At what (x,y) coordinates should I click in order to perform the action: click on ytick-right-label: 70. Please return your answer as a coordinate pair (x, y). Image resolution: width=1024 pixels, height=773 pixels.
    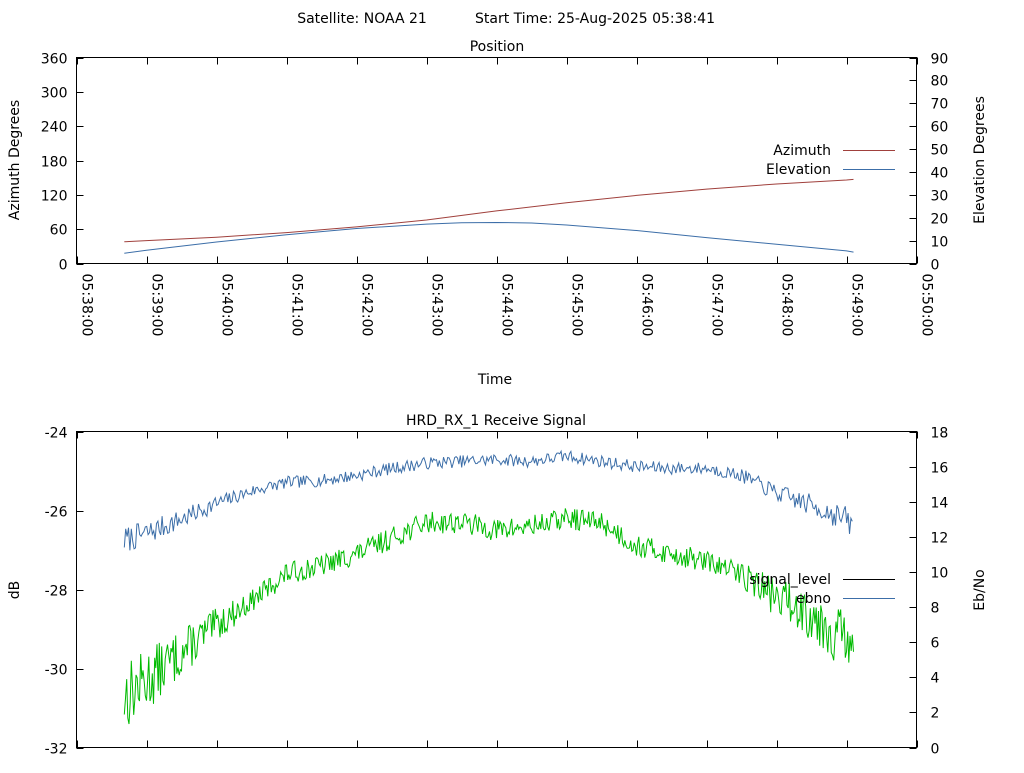
    Looking at the image, I should click on (940, 105).